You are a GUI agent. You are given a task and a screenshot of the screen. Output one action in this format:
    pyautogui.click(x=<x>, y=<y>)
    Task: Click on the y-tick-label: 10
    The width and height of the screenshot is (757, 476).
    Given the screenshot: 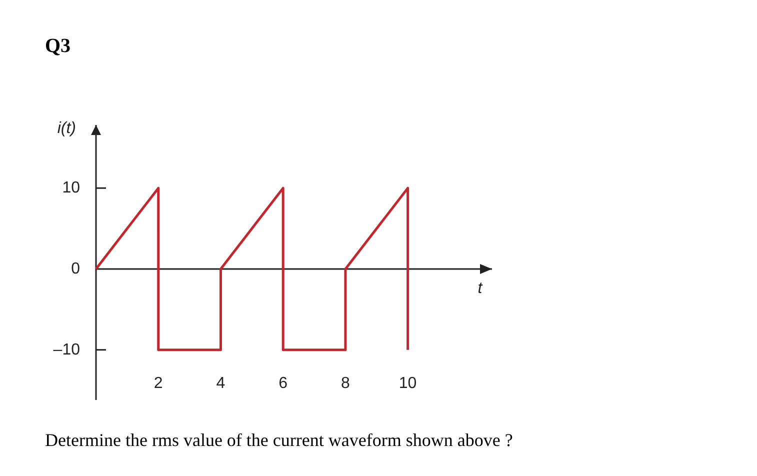 What is the action you would take?
    pyautogui.click(x=71, y=188)
    